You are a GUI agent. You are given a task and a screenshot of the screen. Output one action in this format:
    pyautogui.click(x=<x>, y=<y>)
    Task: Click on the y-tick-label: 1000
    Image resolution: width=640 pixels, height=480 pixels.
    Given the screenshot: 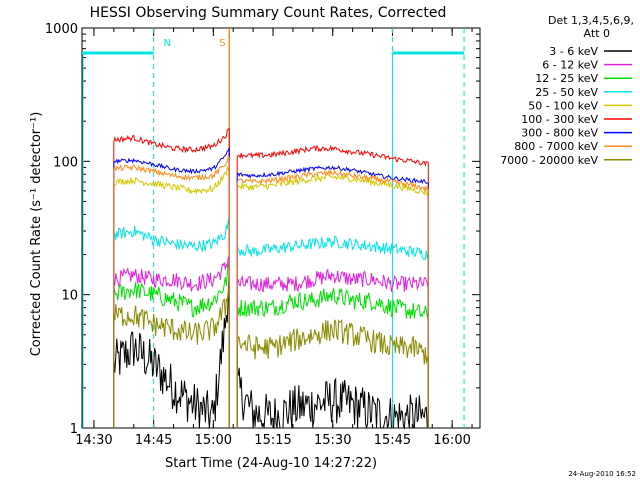 What is the action you would take?
    pyautogui.click(x=61, y=29)
    